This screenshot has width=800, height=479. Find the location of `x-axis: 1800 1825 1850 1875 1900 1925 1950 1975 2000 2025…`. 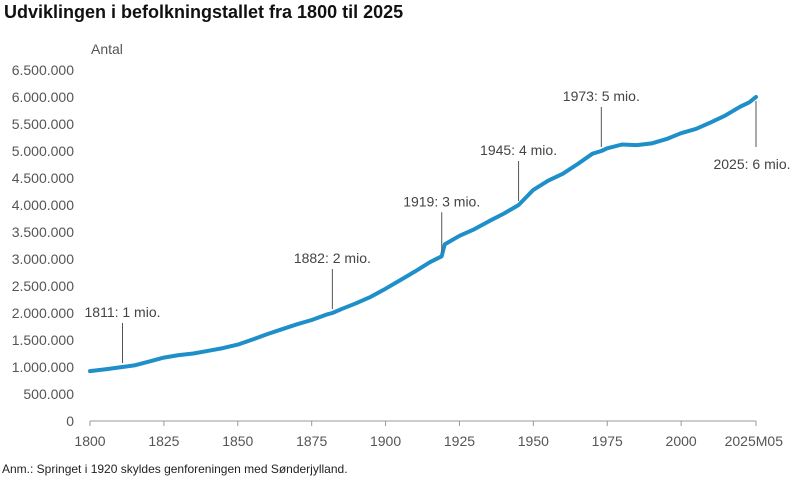

x-axis: 1800 1825 1850 1875 1900 1925 1950 1975 2000 2025… is located at coordinates (428, 435).